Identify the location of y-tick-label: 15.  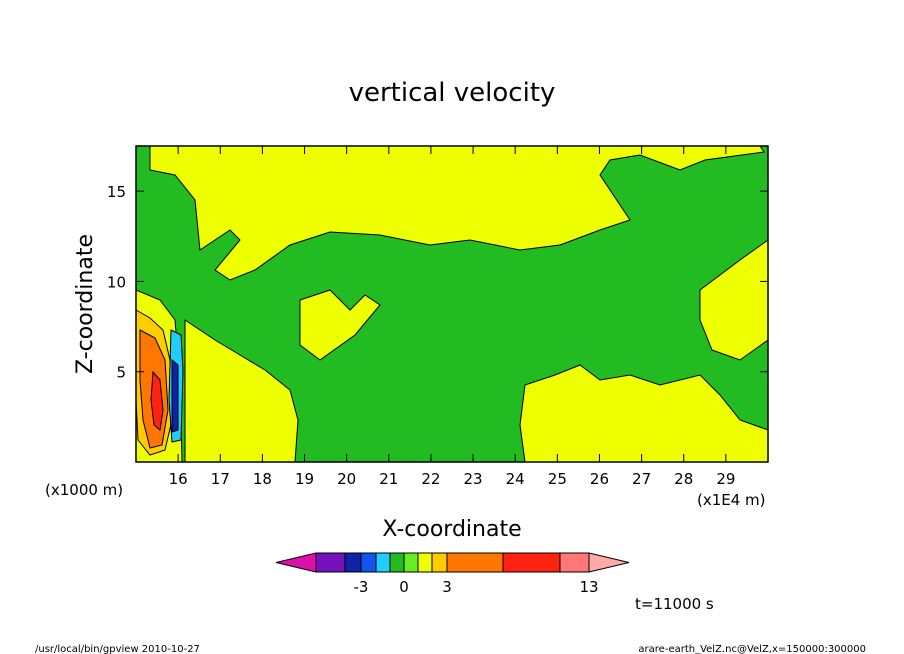
(116, 192).